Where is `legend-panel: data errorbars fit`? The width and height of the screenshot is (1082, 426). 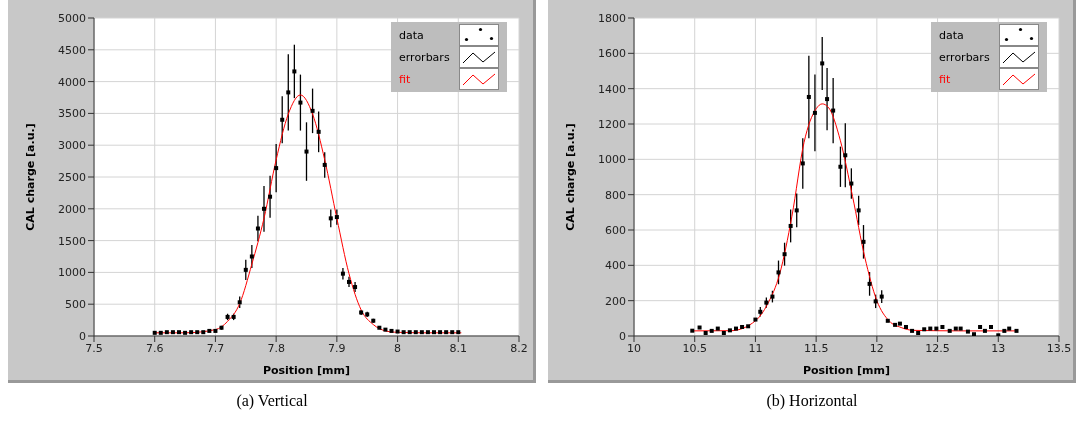 legend-panel: data errorbars fit is located at coordinates (449, 57).